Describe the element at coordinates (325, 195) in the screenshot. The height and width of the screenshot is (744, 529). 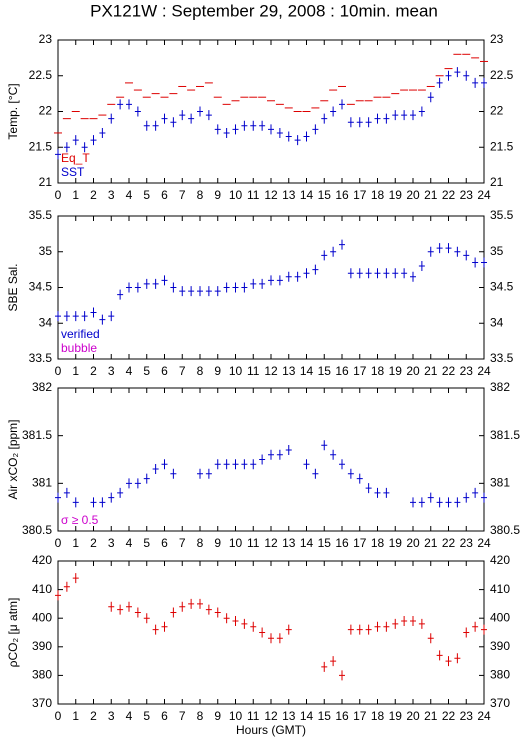
I see `x-tick-label: 15` at that location.